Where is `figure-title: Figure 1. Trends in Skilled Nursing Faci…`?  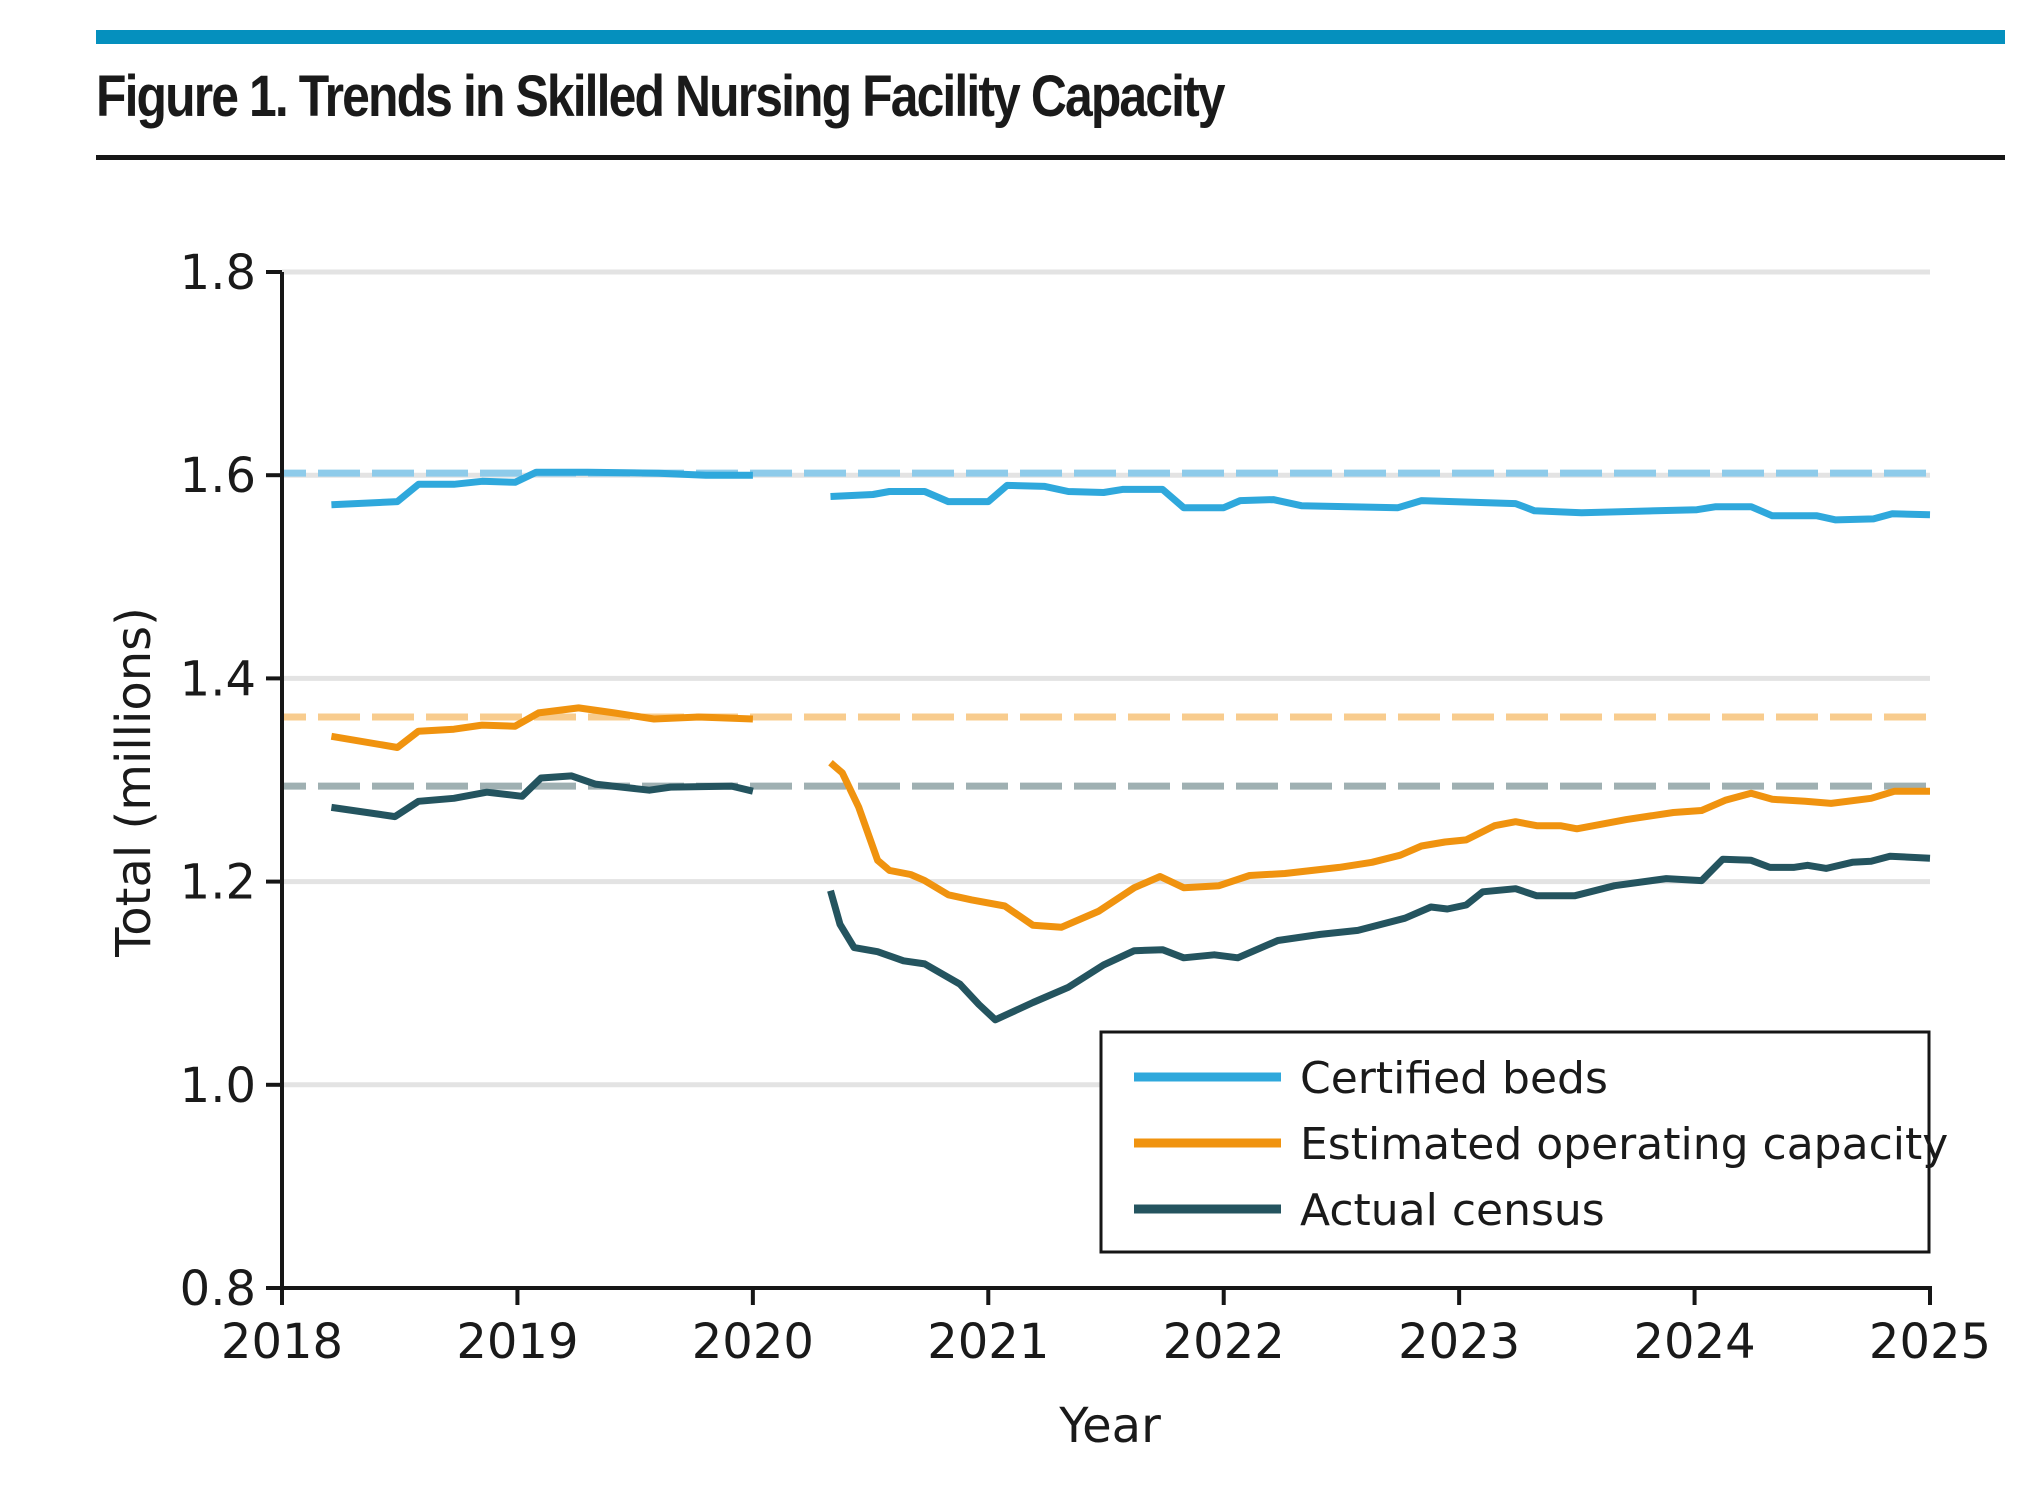
figure-title: Figure 1. Trends in Skilled Nursing Faci… is located at coordinates (661, 96).